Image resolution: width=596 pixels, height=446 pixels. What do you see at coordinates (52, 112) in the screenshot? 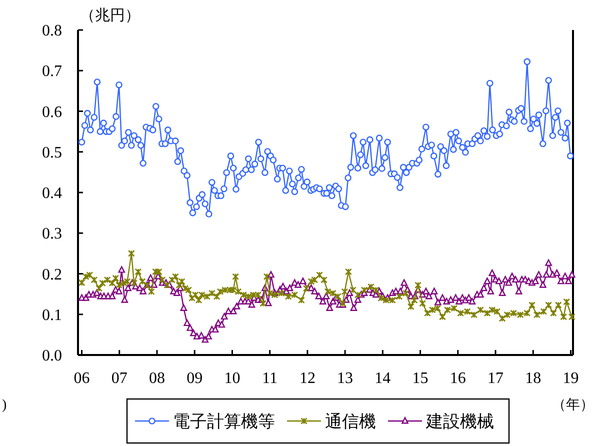
I see `y-tick-label: 0.6` at bounding box center [52, 112].